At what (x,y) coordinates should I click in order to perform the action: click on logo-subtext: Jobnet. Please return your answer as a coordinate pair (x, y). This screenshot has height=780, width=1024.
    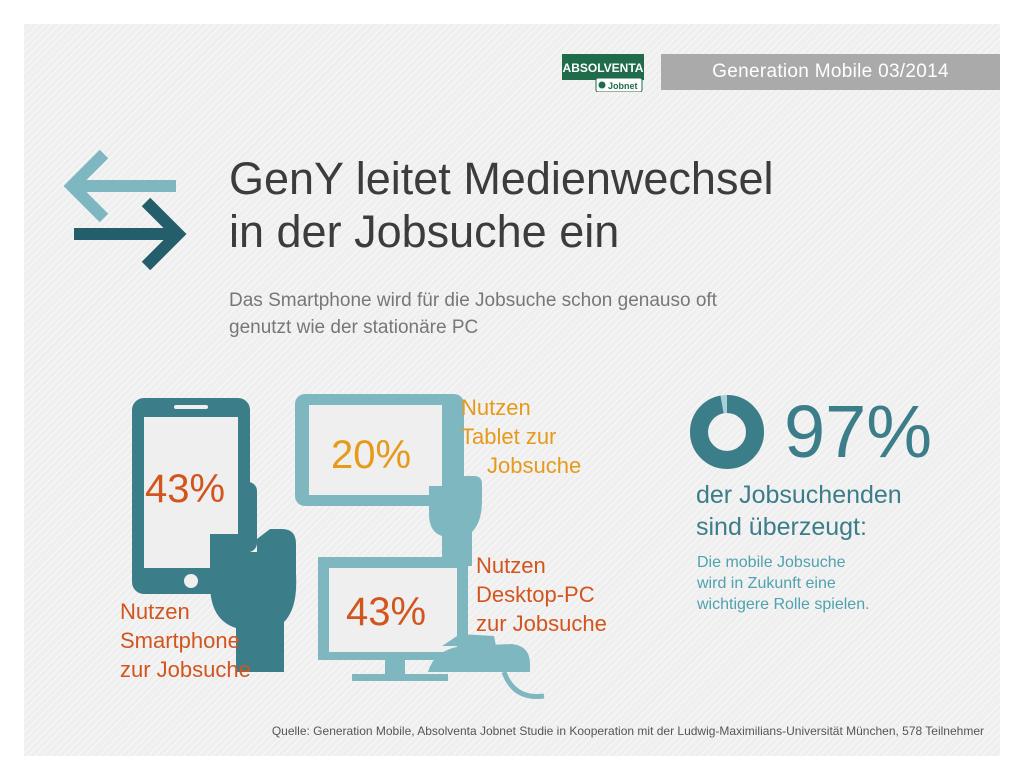
    Looking at the image, I should click on (623, 86).